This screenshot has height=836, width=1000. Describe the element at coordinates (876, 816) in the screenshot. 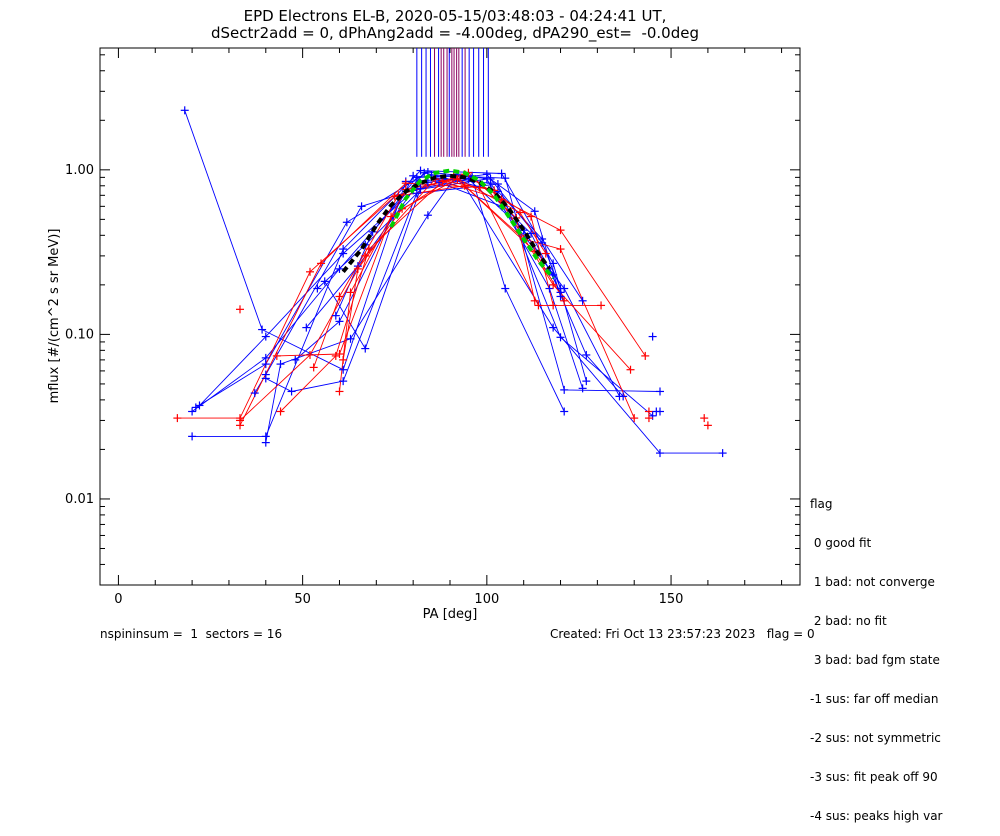

I see `legend-entry: -4 sus: peaks high var` at that location.